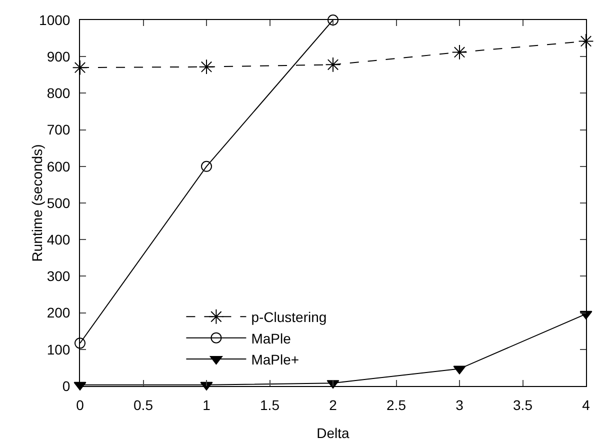  What do you see at coordinates (58, 276) in the screenshot?
I see `y-tick-label: 300` at bounding box center [58, 276].